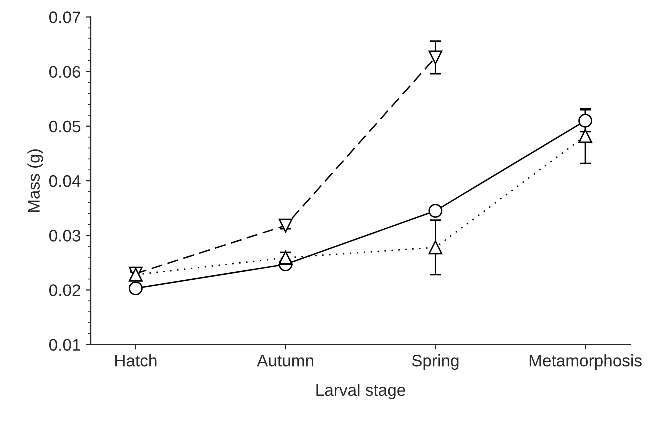  What do you see at coordinates (65, 126) in the screenshot?
I see `y-tick-label: 0.05` at bounding box center [65, 126].